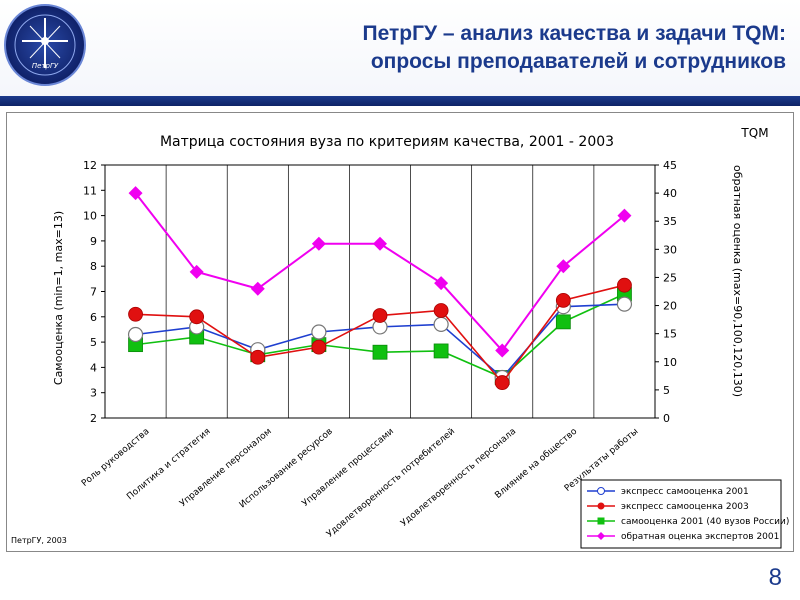  What do you see at coordinates (93, 367) in the screenshot?
I see `y-left-tick-label: 4` at bounding box center [93, 367].